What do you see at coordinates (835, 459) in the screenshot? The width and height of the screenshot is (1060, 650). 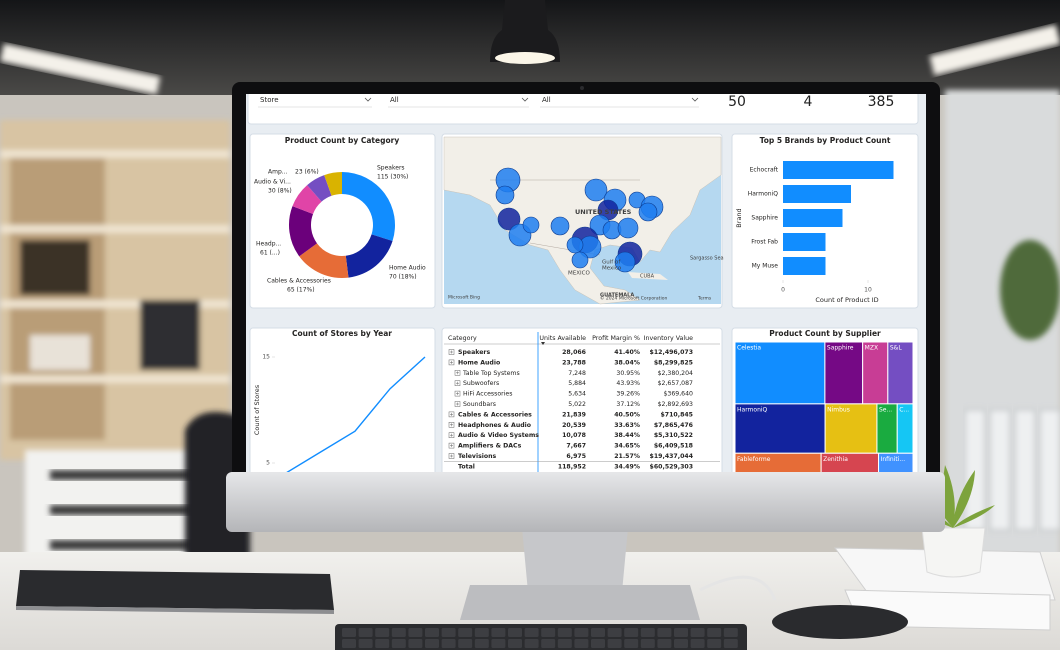 I see `treemap-label: Zenithia` at bounding box center [835, 459].